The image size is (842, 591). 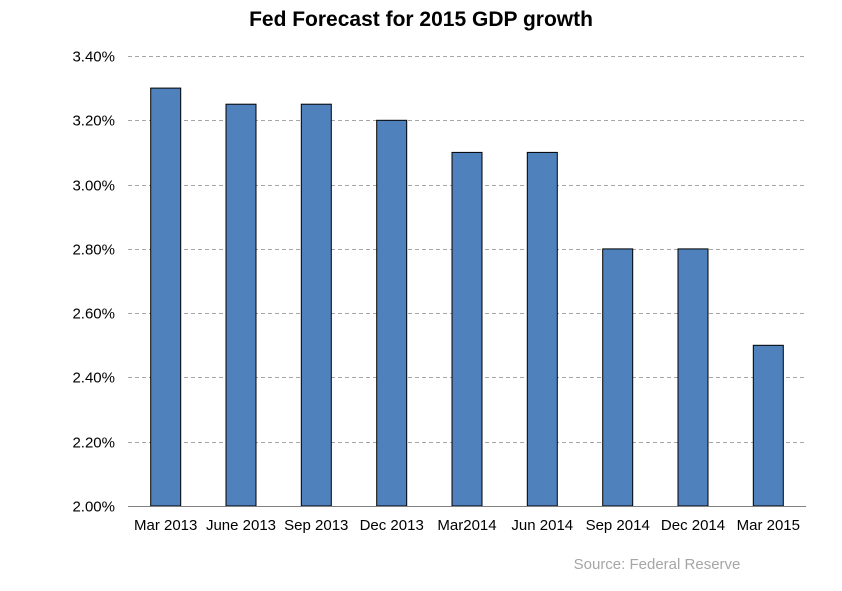 What do you see at coordinates (93, 507) in the screenshot?
I see `y-tick-label: 2.00%` at bounding box center [93, 507].